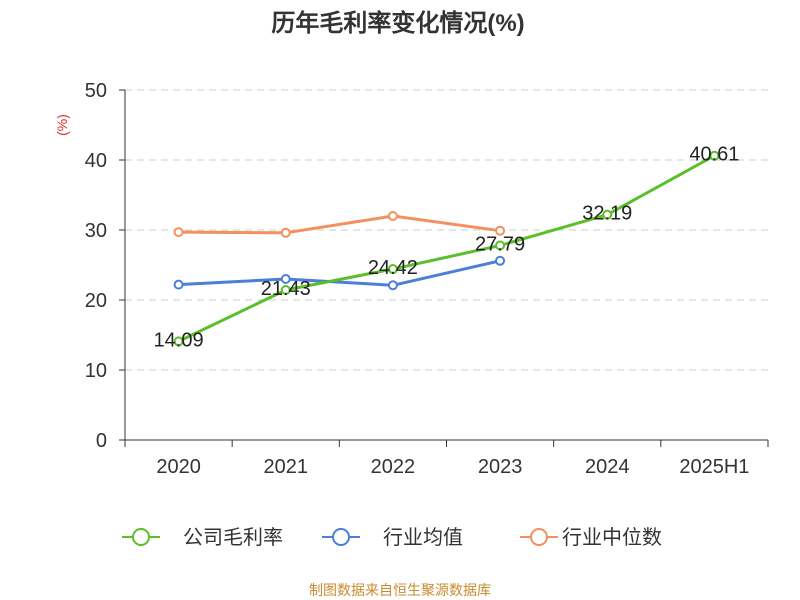 This screenshot has width=800, height=600. What do you see at coordinates (96, 161) in the screenshot?
I see `y-tick-label: 40` at bounding box center [96, 161].